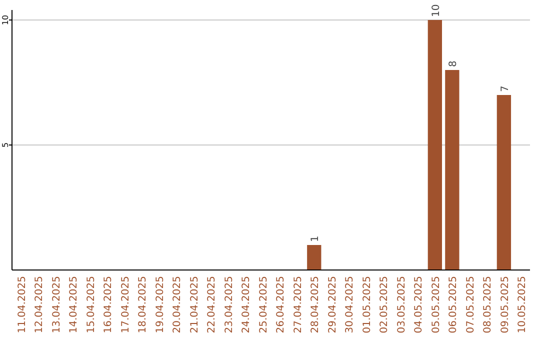  I want to click on x-tick-label: 15.04.2025, so click(91, 305).